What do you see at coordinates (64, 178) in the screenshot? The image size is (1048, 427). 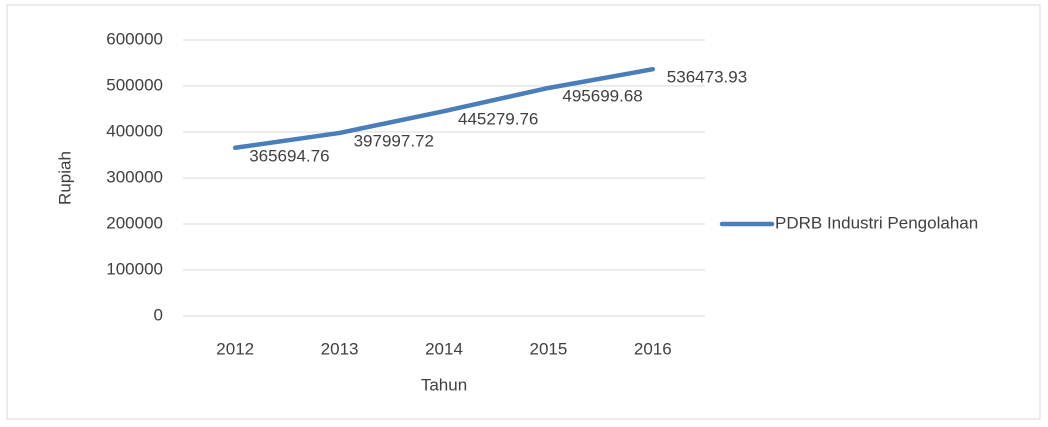 I see `y-axis-label: Rupiah` at bounding box center [64, 178].